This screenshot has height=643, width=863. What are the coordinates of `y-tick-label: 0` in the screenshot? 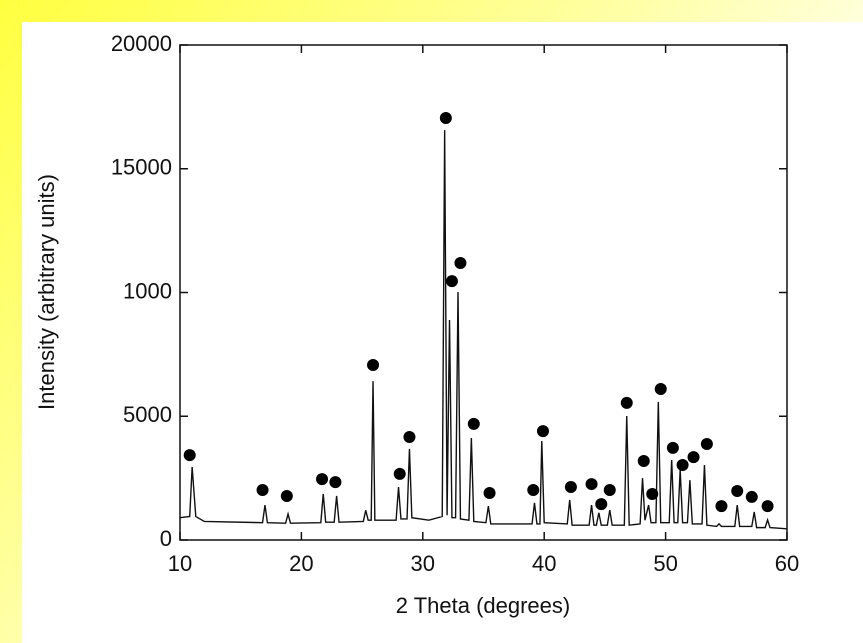 It's located at (166, 538).